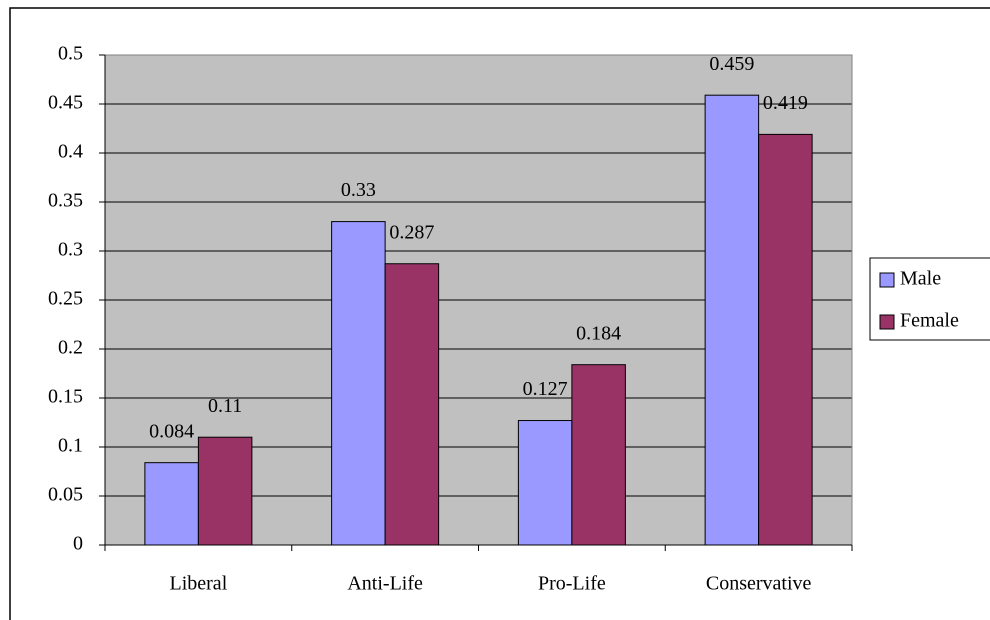 The height and width of the screenshot is (620, 990). What do you see at coordinates (65, 495) in the screenshot?
I see `y-tick-label: 0.05` at bounding box center [65, 495].